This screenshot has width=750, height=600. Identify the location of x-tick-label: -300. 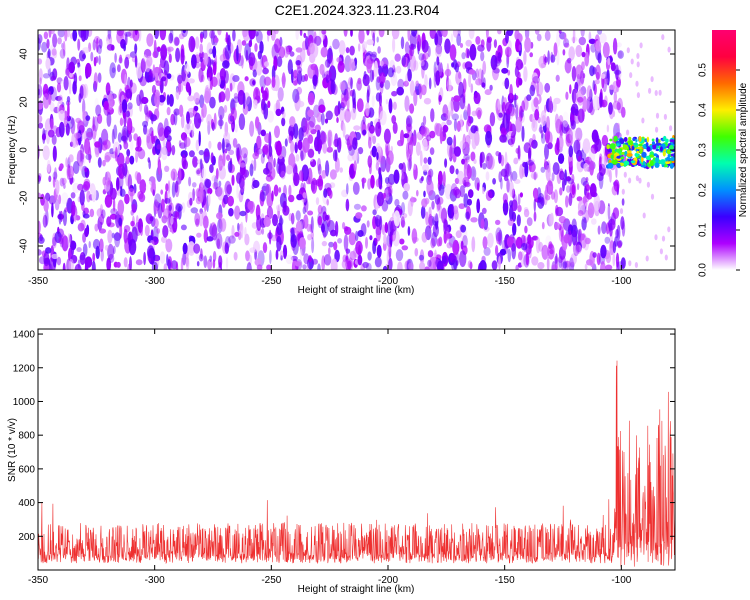
(155, 281).